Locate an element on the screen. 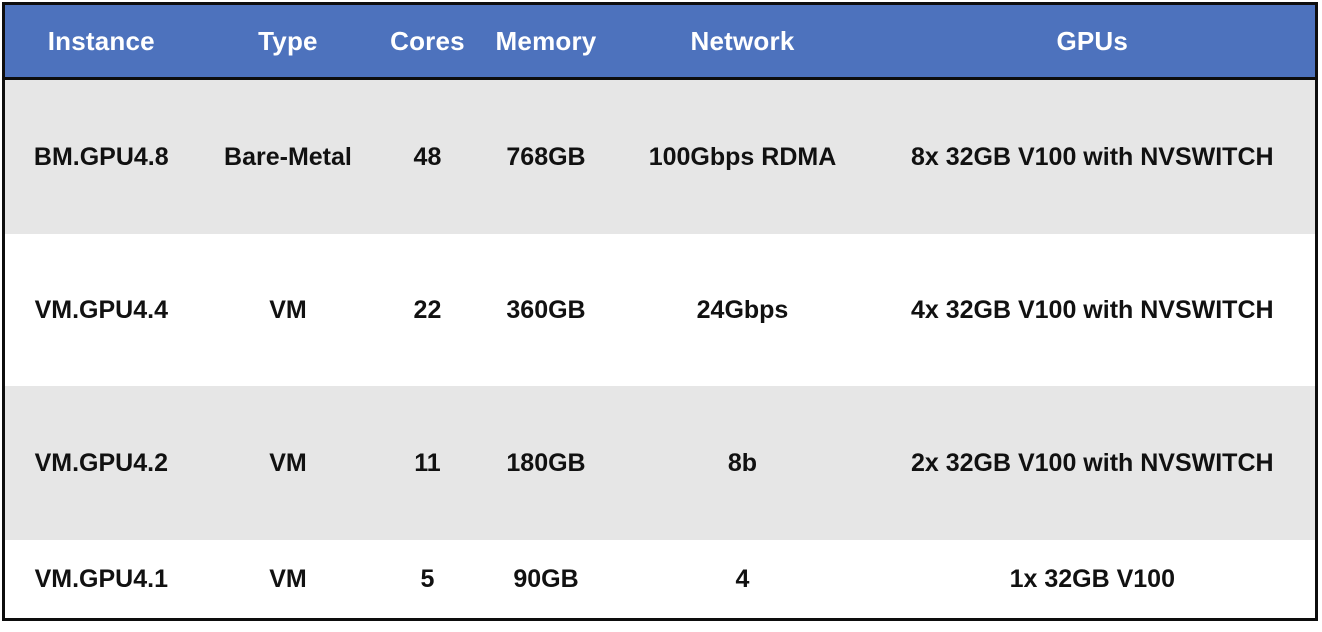  table-header-row: Instance Type Cores Memory Network GPUs is located at coordinates (660, 42).